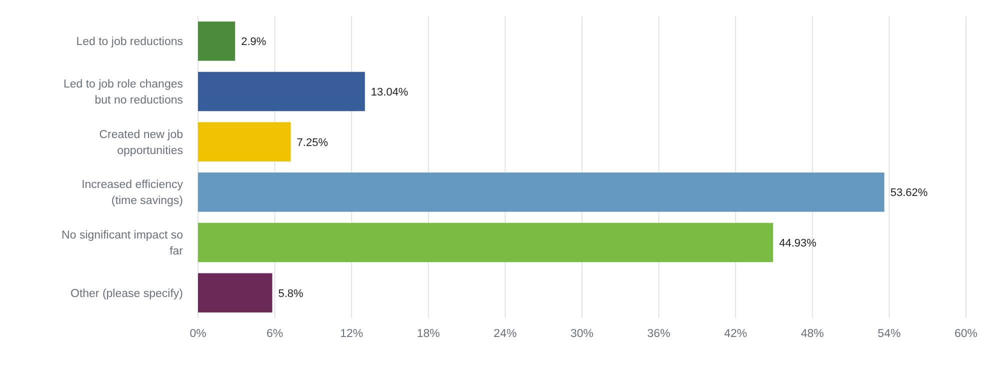 The height and width of the screenshot is (387, 1000). What do you see at coordinates (123, 244) in the screenshot?
I see `y-tick-label: No significant impact so far` at bounding box center [123, 244].